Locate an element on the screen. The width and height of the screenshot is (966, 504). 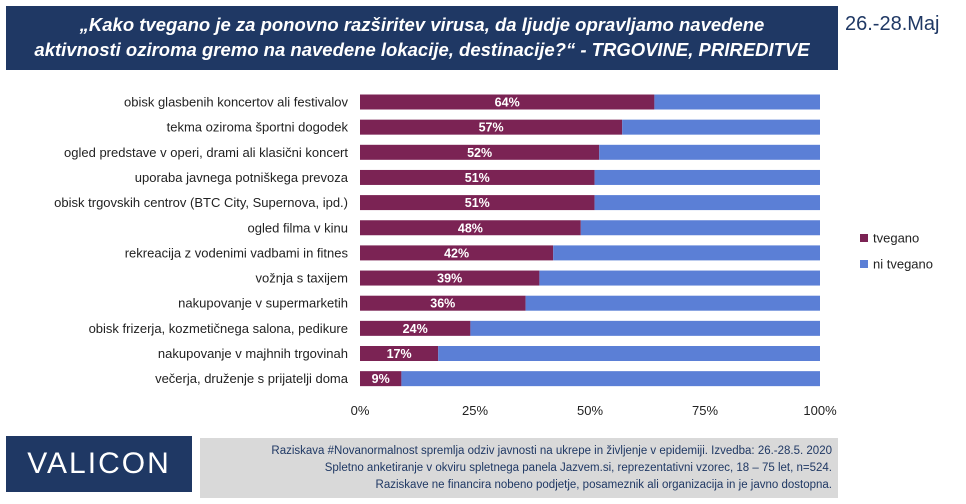
category-label: nakupovanje v supermarketih is located at coordinates (263, 303).